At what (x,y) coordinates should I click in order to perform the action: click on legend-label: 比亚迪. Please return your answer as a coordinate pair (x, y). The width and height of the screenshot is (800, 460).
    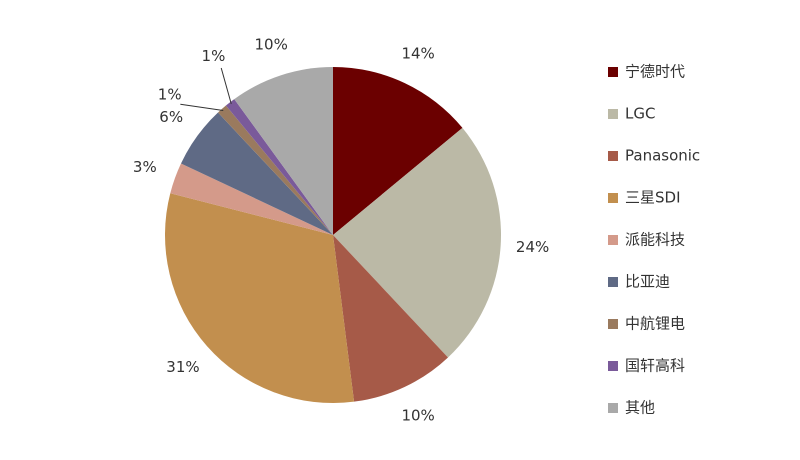
    Looking at the image, I should click on (647, 282).